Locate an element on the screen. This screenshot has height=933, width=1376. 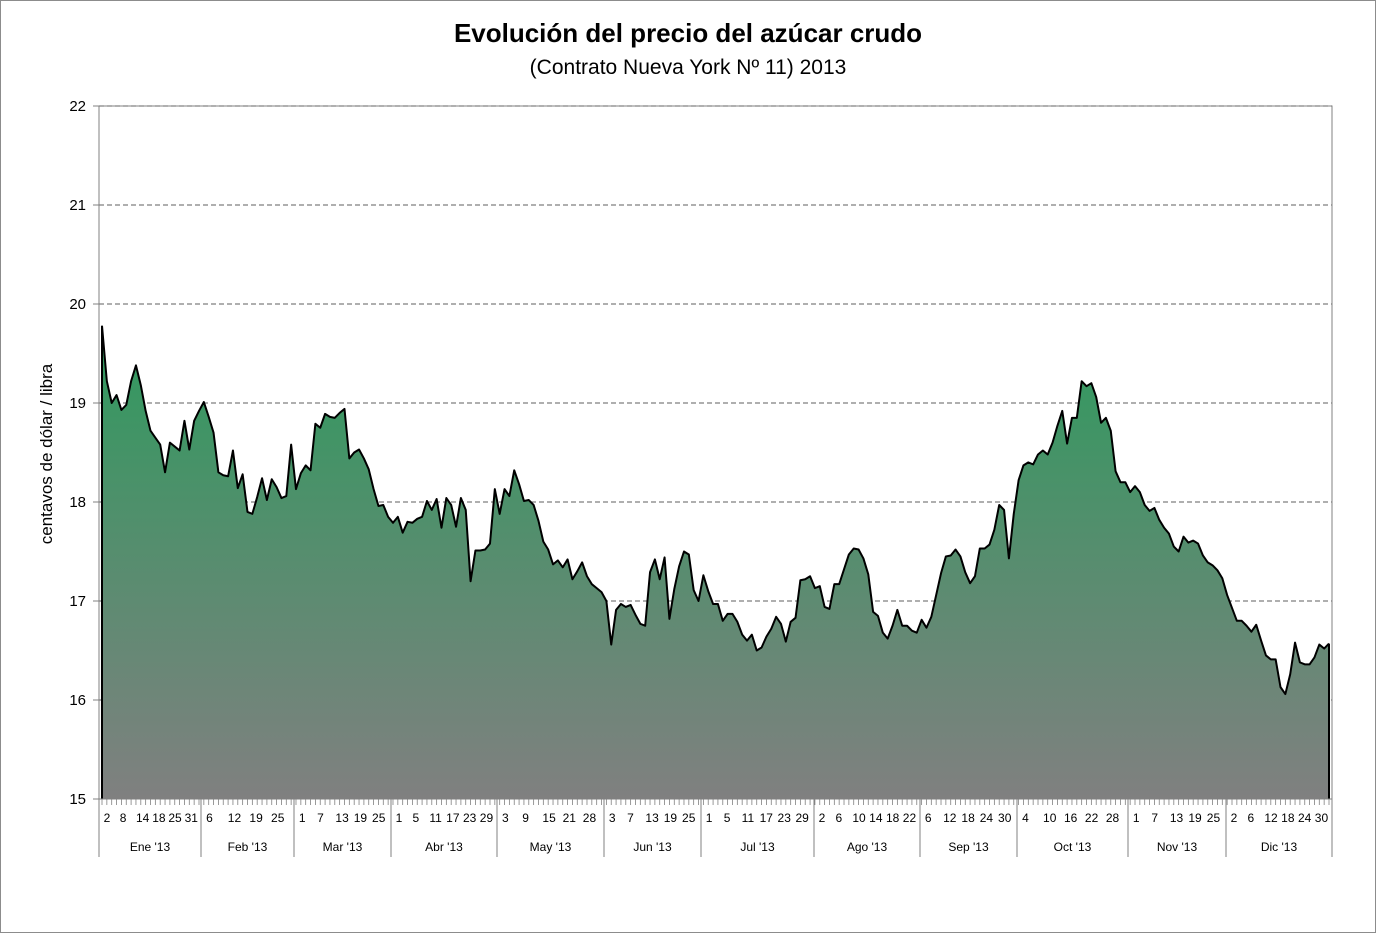
day-tick-label: 31 is located at coordinates (192, 818).